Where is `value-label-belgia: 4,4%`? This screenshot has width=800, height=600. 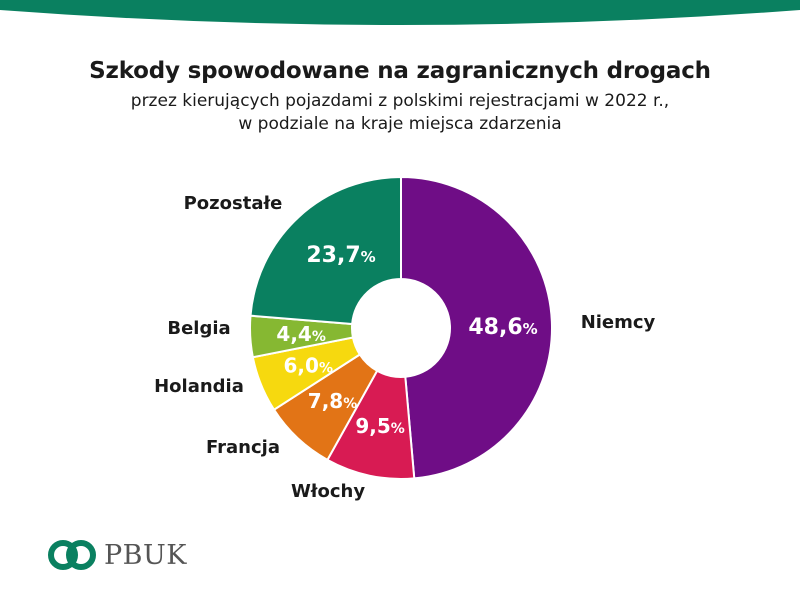
value-label-belgia: 4,4% is located at coordinates (300, 334).